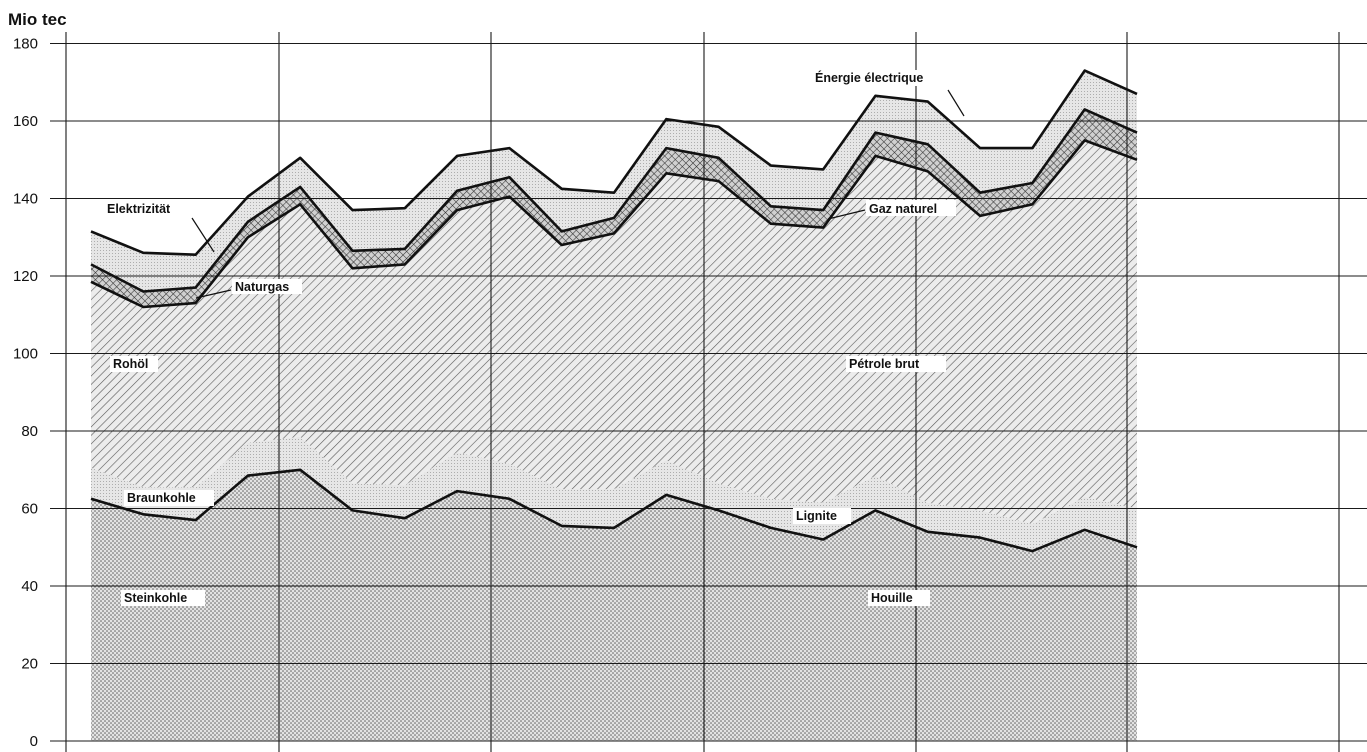  What do you see at coordinates (25, 121) in the screenshot?
I see `y-tick-label: 160` at bounding box center [25, 121].